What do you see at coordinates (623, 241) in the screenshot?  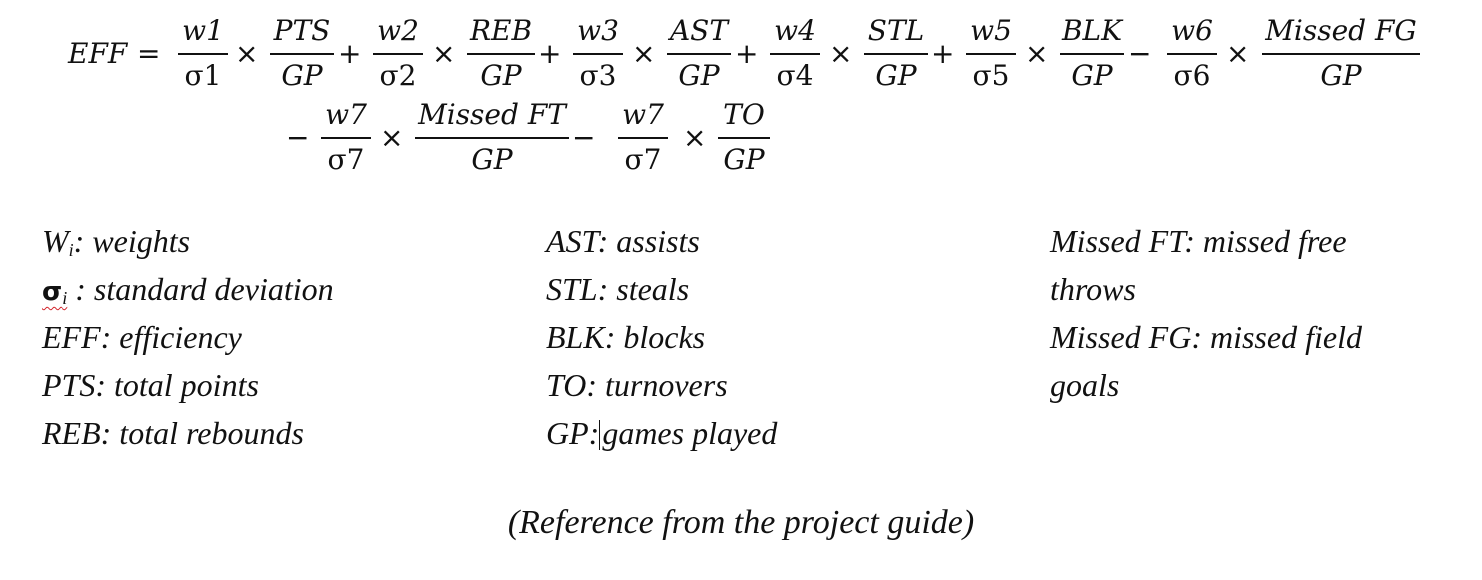 I see `legend-assists: AST: assists` at bounding box center [623, 241].